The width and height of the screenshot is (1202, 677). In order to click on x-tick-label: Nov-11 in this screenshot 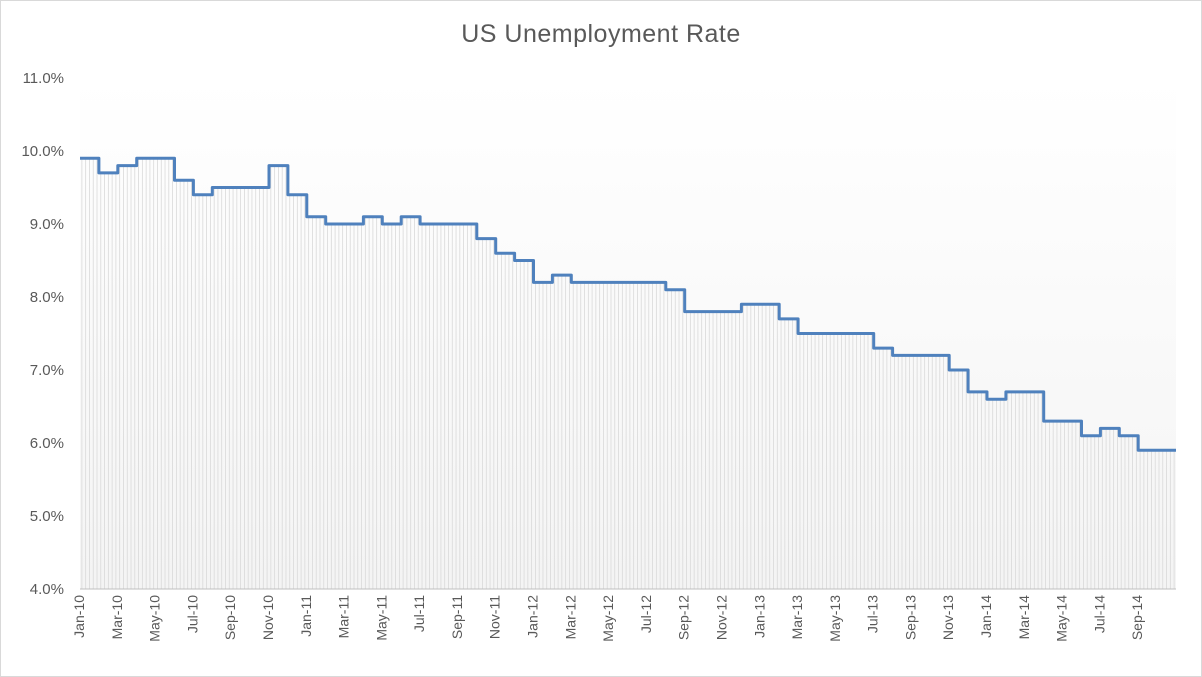, I will do `click(495, 617)`.